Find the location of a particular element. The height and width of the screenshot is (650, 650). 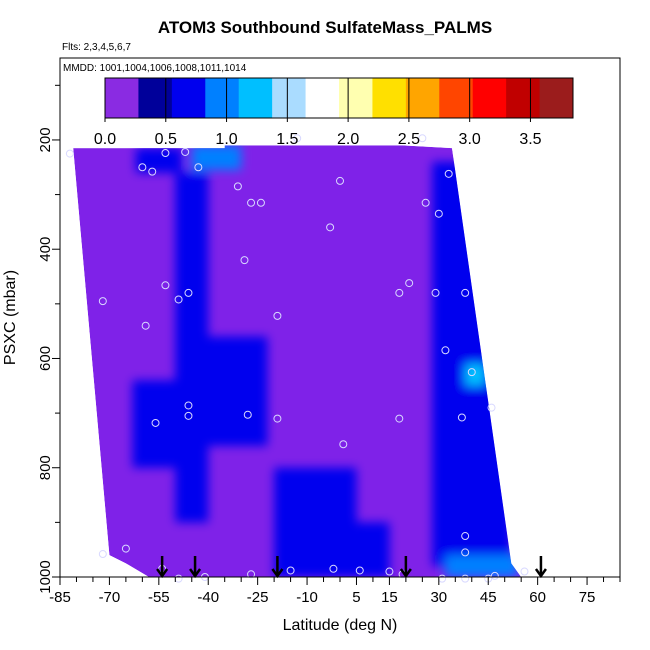

x-tick-label: 5 is located at coordinates (356, 597).